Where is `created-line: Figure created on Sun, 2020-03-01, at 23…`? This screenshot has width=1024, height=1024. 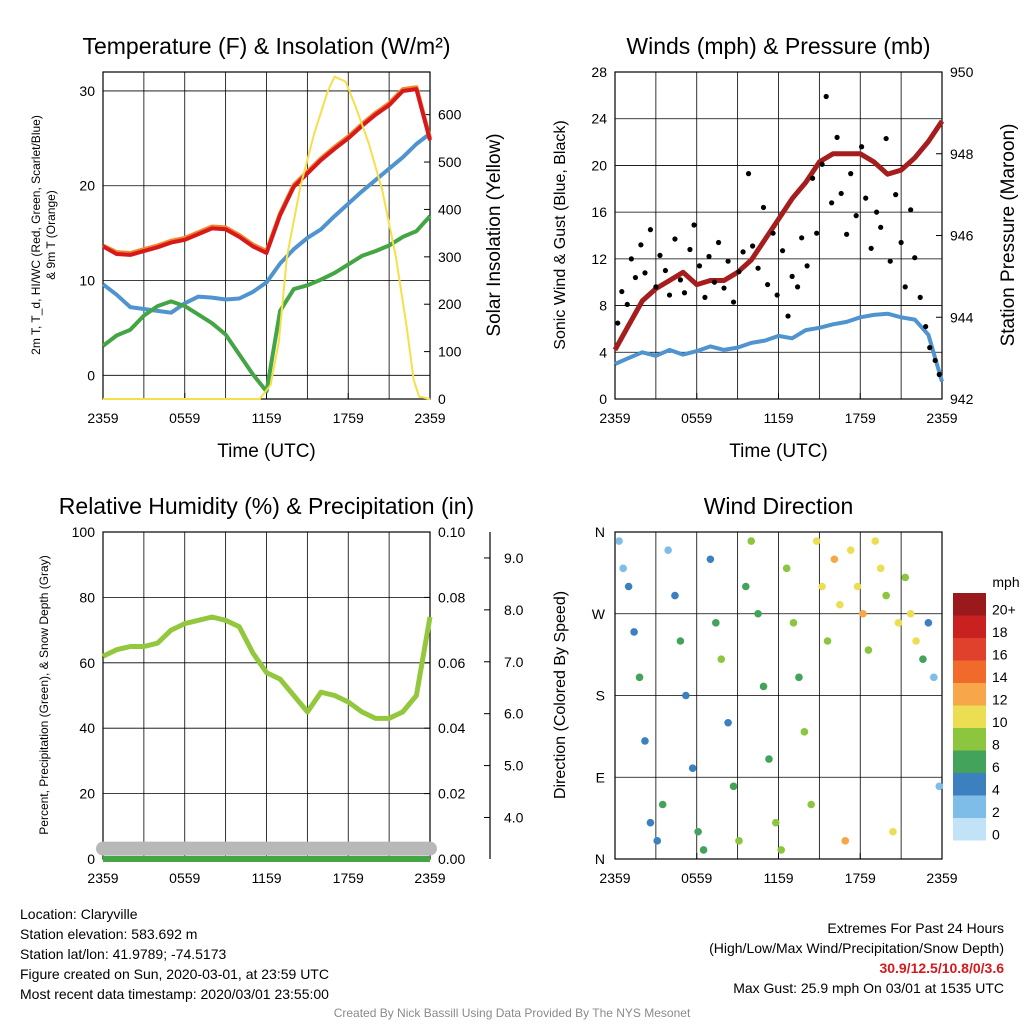 created-line: Figure created on Sun, 2020-03-01, at 23… is located at coordinates (174, 974).